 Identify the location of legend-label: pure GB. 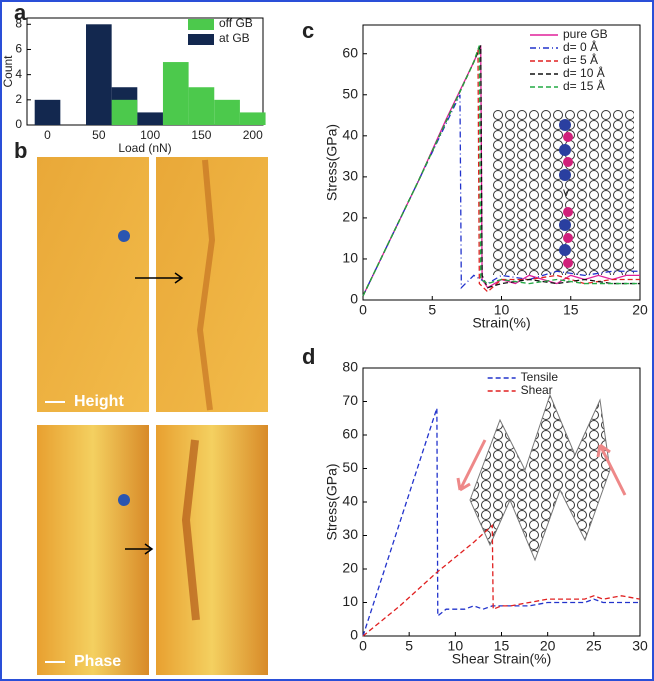
(585, 34).